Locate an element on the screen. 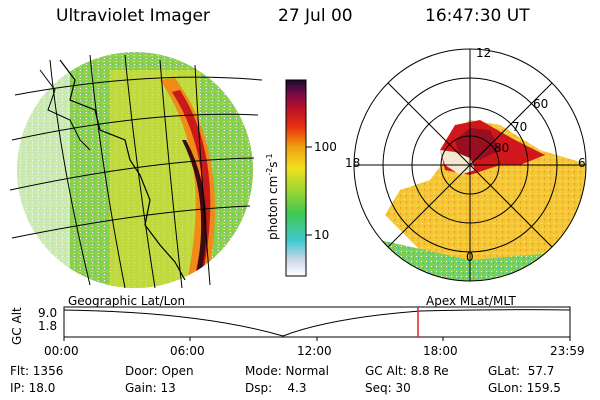 The width and height of the screenshot is (600, 400). status-glon: GLon: 159.5 is located at coordinates (524, 388).